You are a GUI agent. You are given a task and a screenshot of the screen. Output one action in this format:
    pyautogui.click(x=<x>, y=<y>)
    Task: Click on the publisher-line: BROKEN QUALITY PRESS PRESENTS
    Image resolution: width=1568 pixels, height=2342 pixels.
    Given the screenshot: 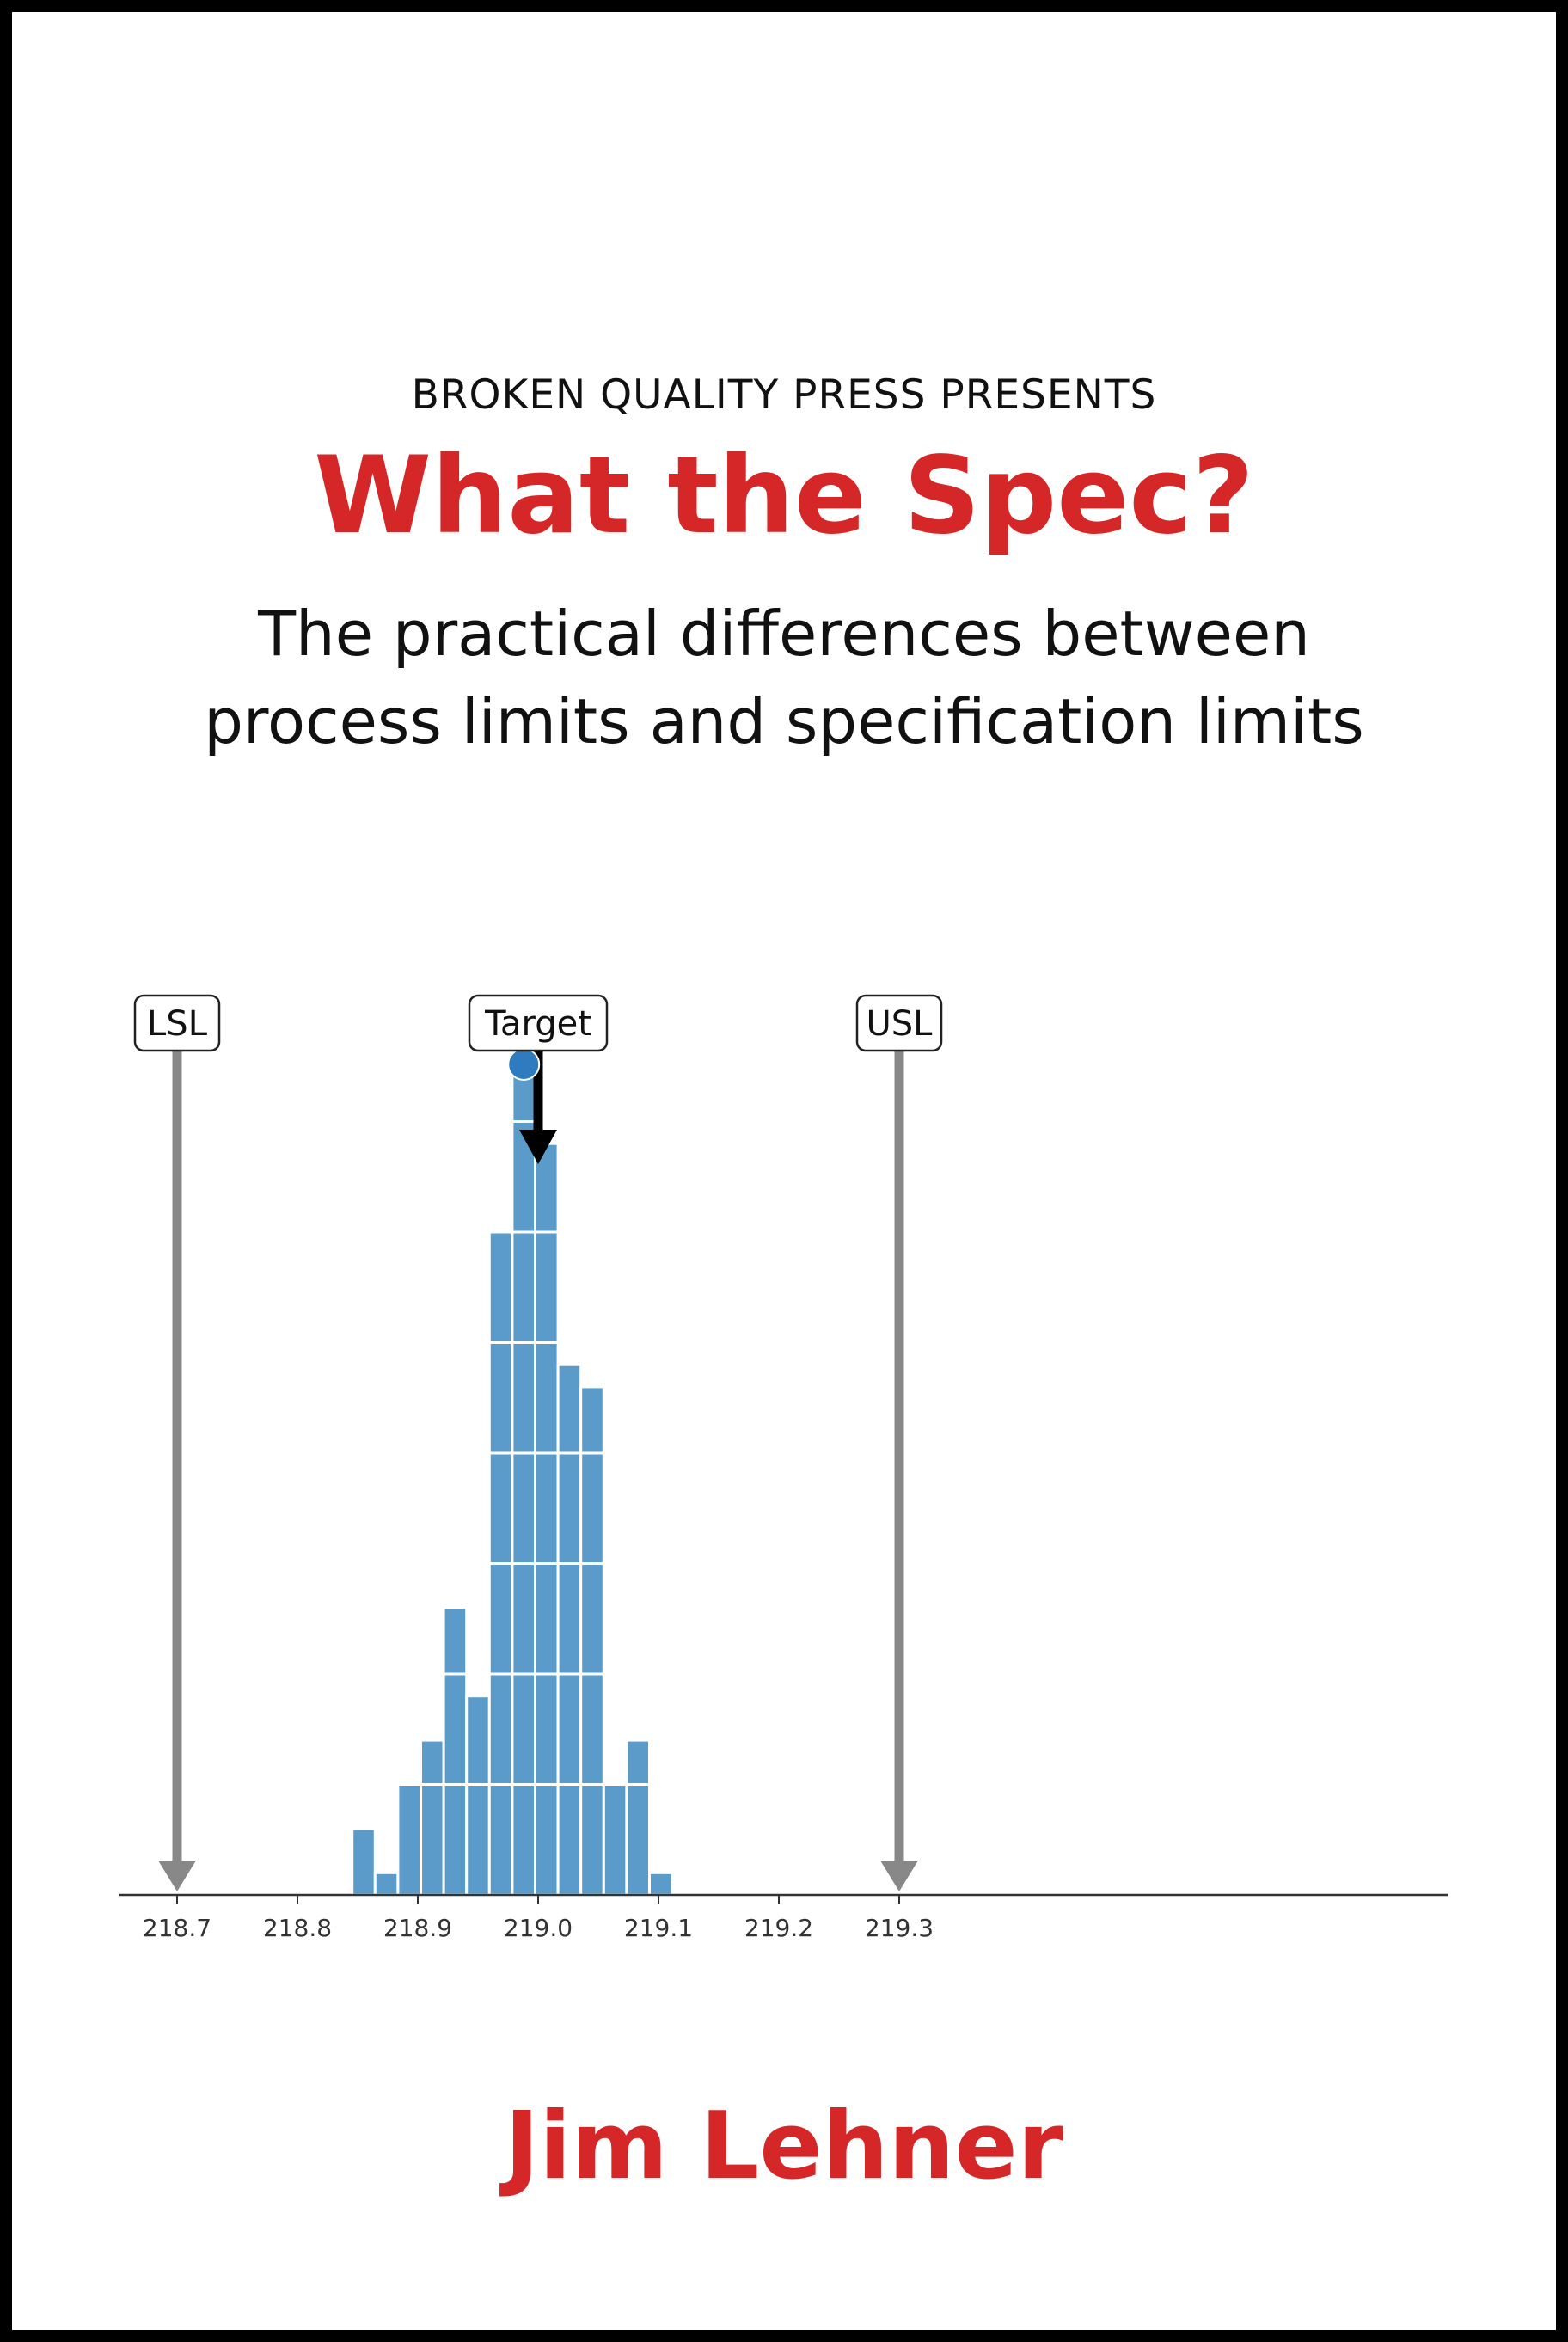 What is the action you would take?
    pyautogui.click(x=784, y=395)
    